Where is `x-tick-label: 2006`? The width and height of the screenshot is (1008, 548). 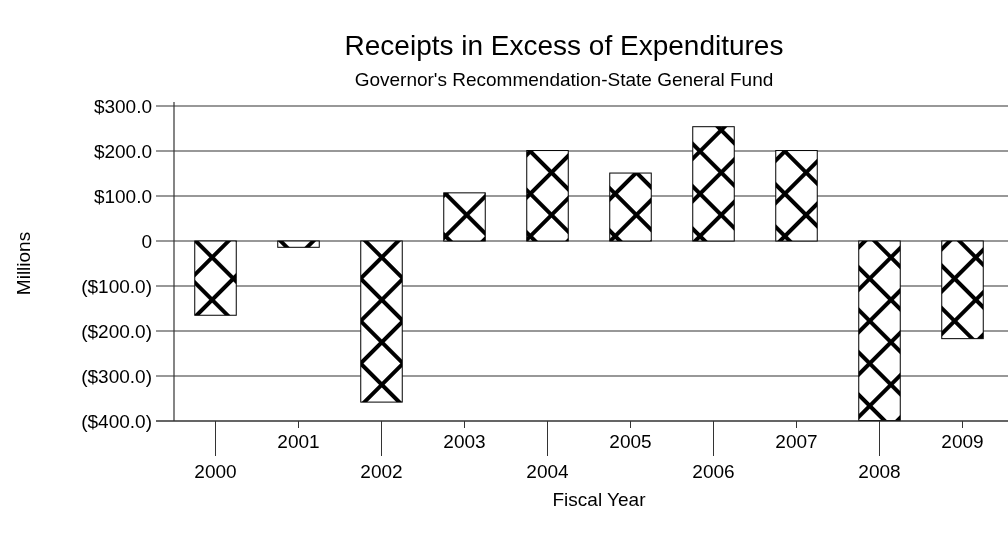 x-tick-label: 2006 is located at coordinates (713, 471).